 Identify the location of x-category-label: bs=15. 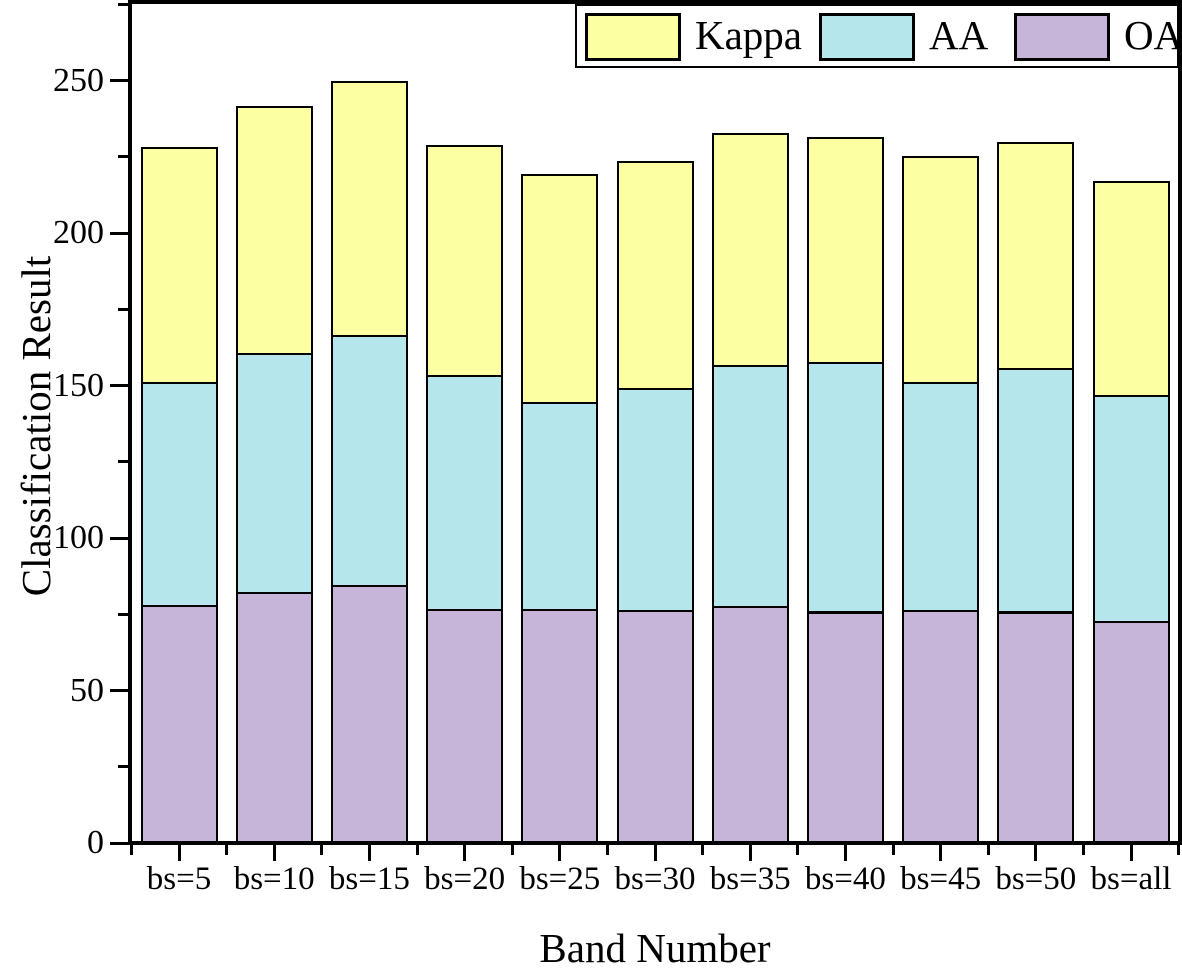
(369, 879).